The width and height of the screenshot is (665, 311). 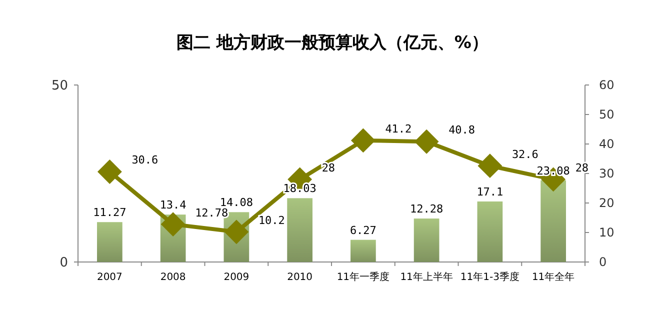 What do you see at coordinates (606, 233) in the screenshot?
I see `y2-tick-label: 10` at bounding box center [606, 233].